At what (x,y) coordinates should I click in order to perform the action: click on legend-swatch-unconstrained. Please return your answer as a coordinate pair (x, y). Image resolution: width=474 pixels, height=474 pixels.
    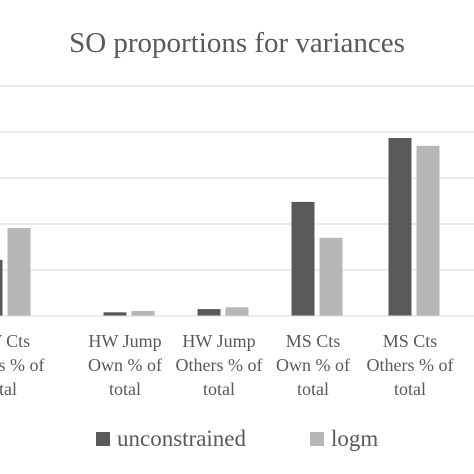
    Looking at the image, I should click on (103, 439).